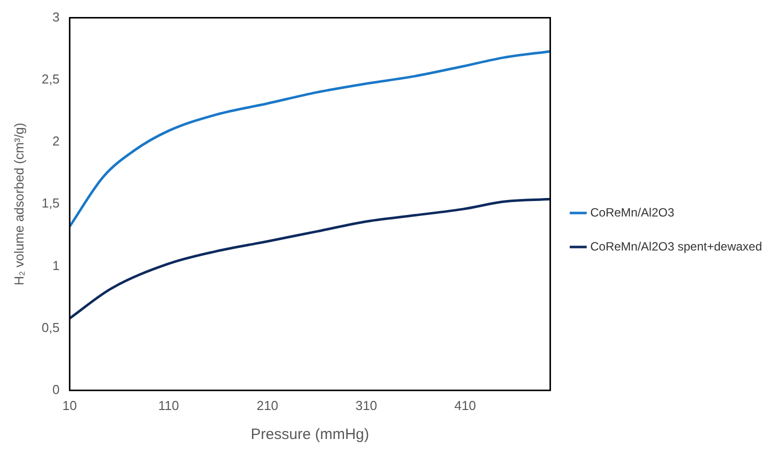 The width and height of the screenshot is (782, 452). Describe the element at coordinates (632, 212) in the screenshot. I see `legend-label: CoReMn/Al2O3` at that location.